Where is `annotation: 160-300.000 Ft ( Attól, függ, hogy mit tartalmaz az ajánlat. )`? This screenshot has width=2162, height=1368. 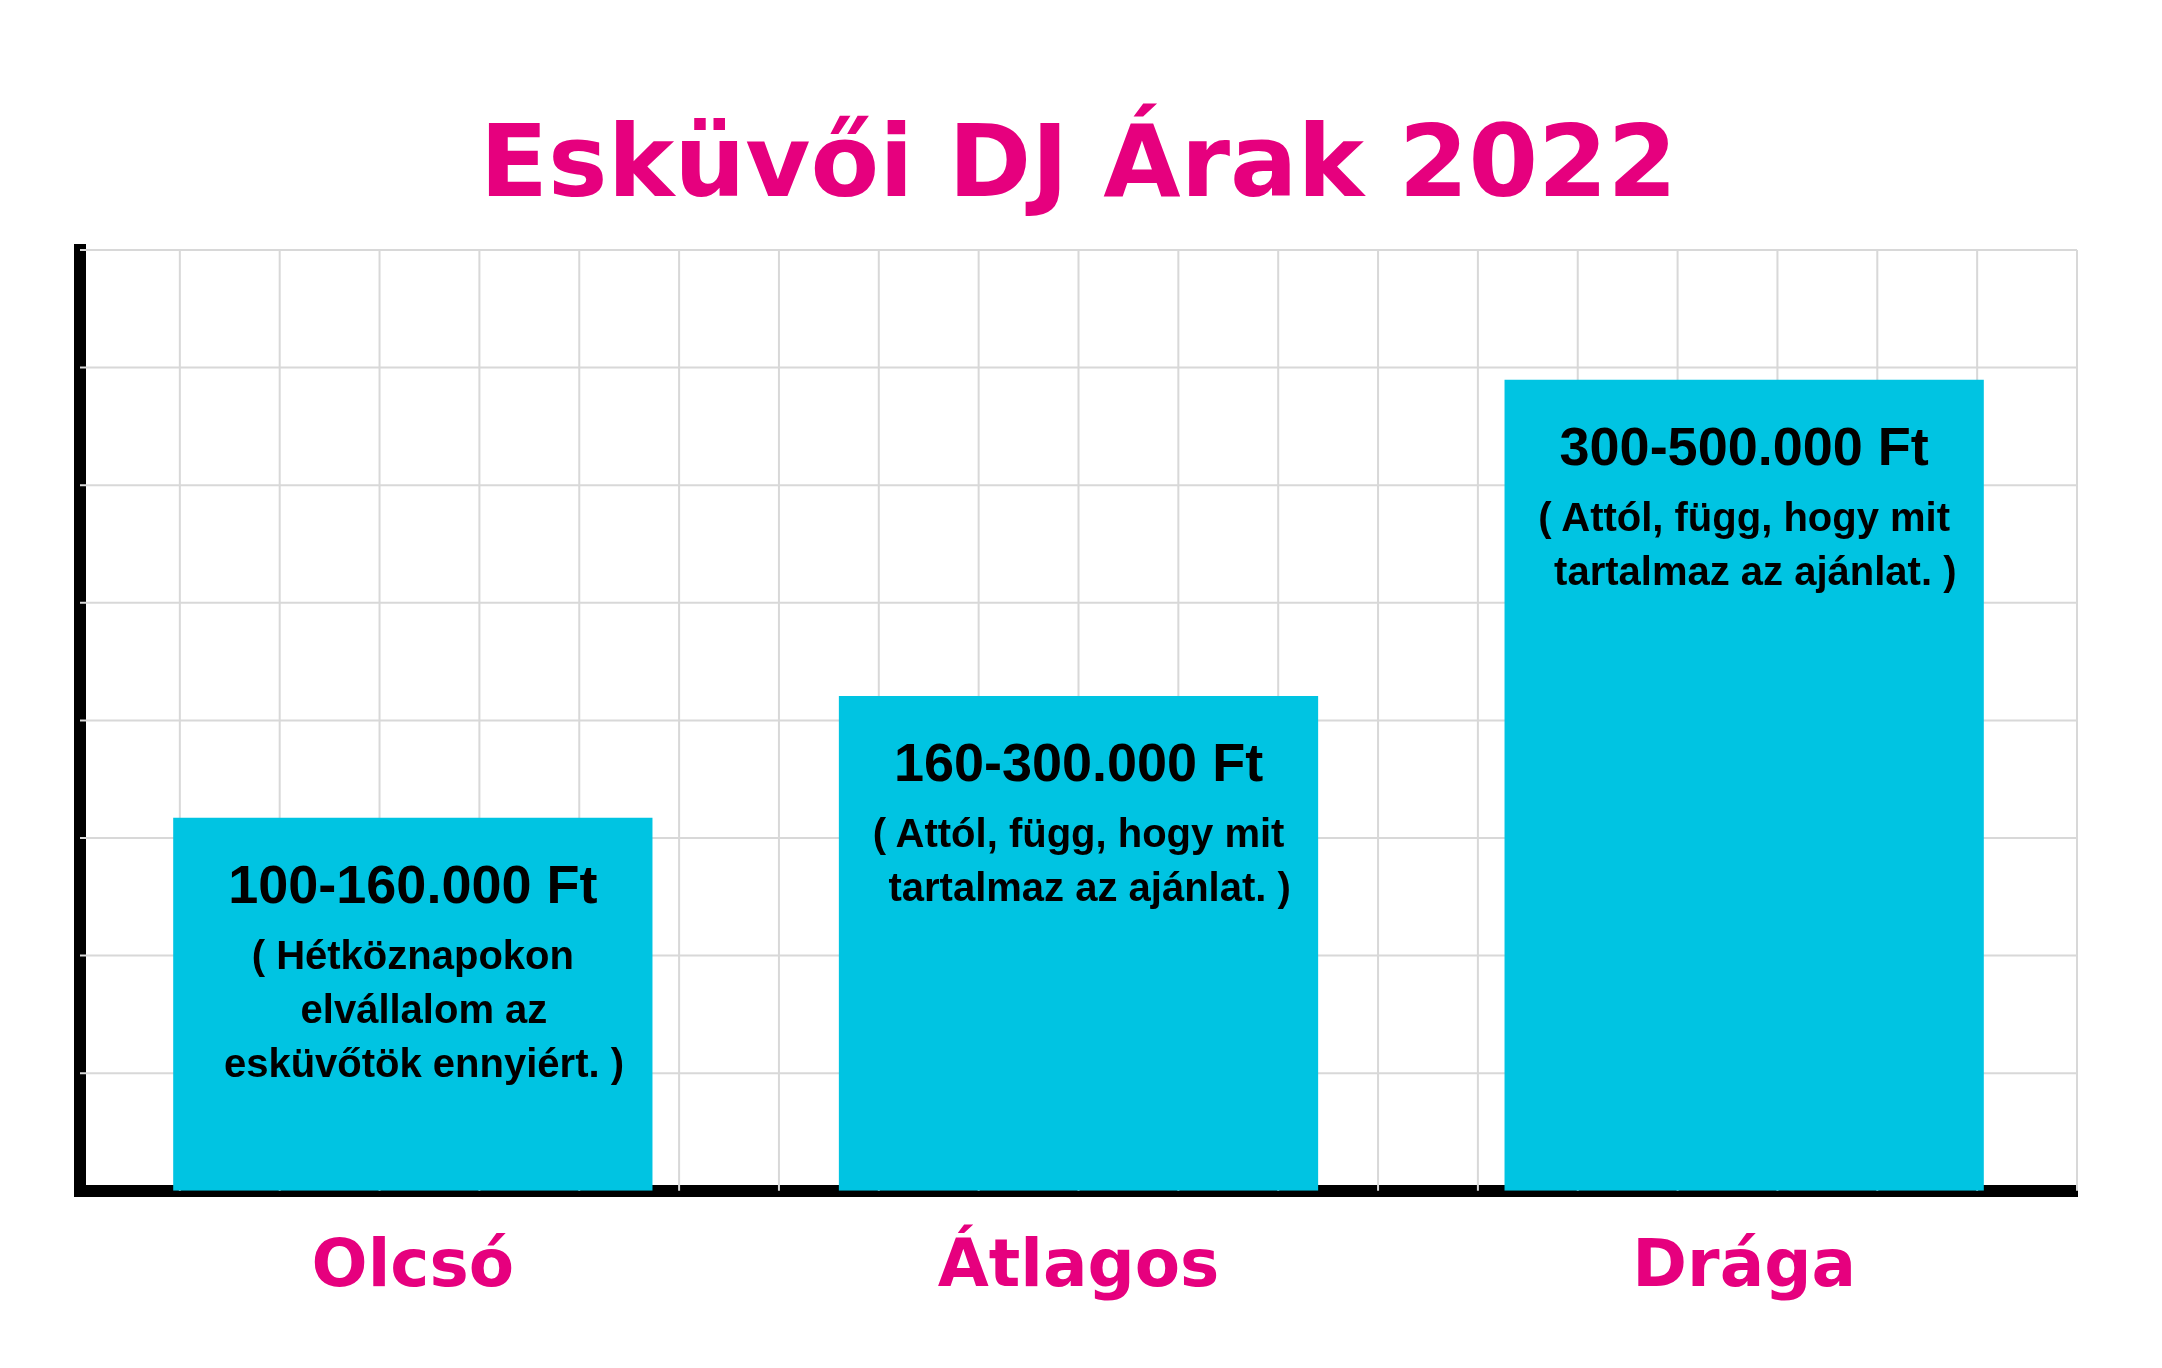 annotation: 160-300.000 Ft ( Attól, függ, hogy mit tartalmaz az ajánlat. ) is located at coordinates (1078, 820).